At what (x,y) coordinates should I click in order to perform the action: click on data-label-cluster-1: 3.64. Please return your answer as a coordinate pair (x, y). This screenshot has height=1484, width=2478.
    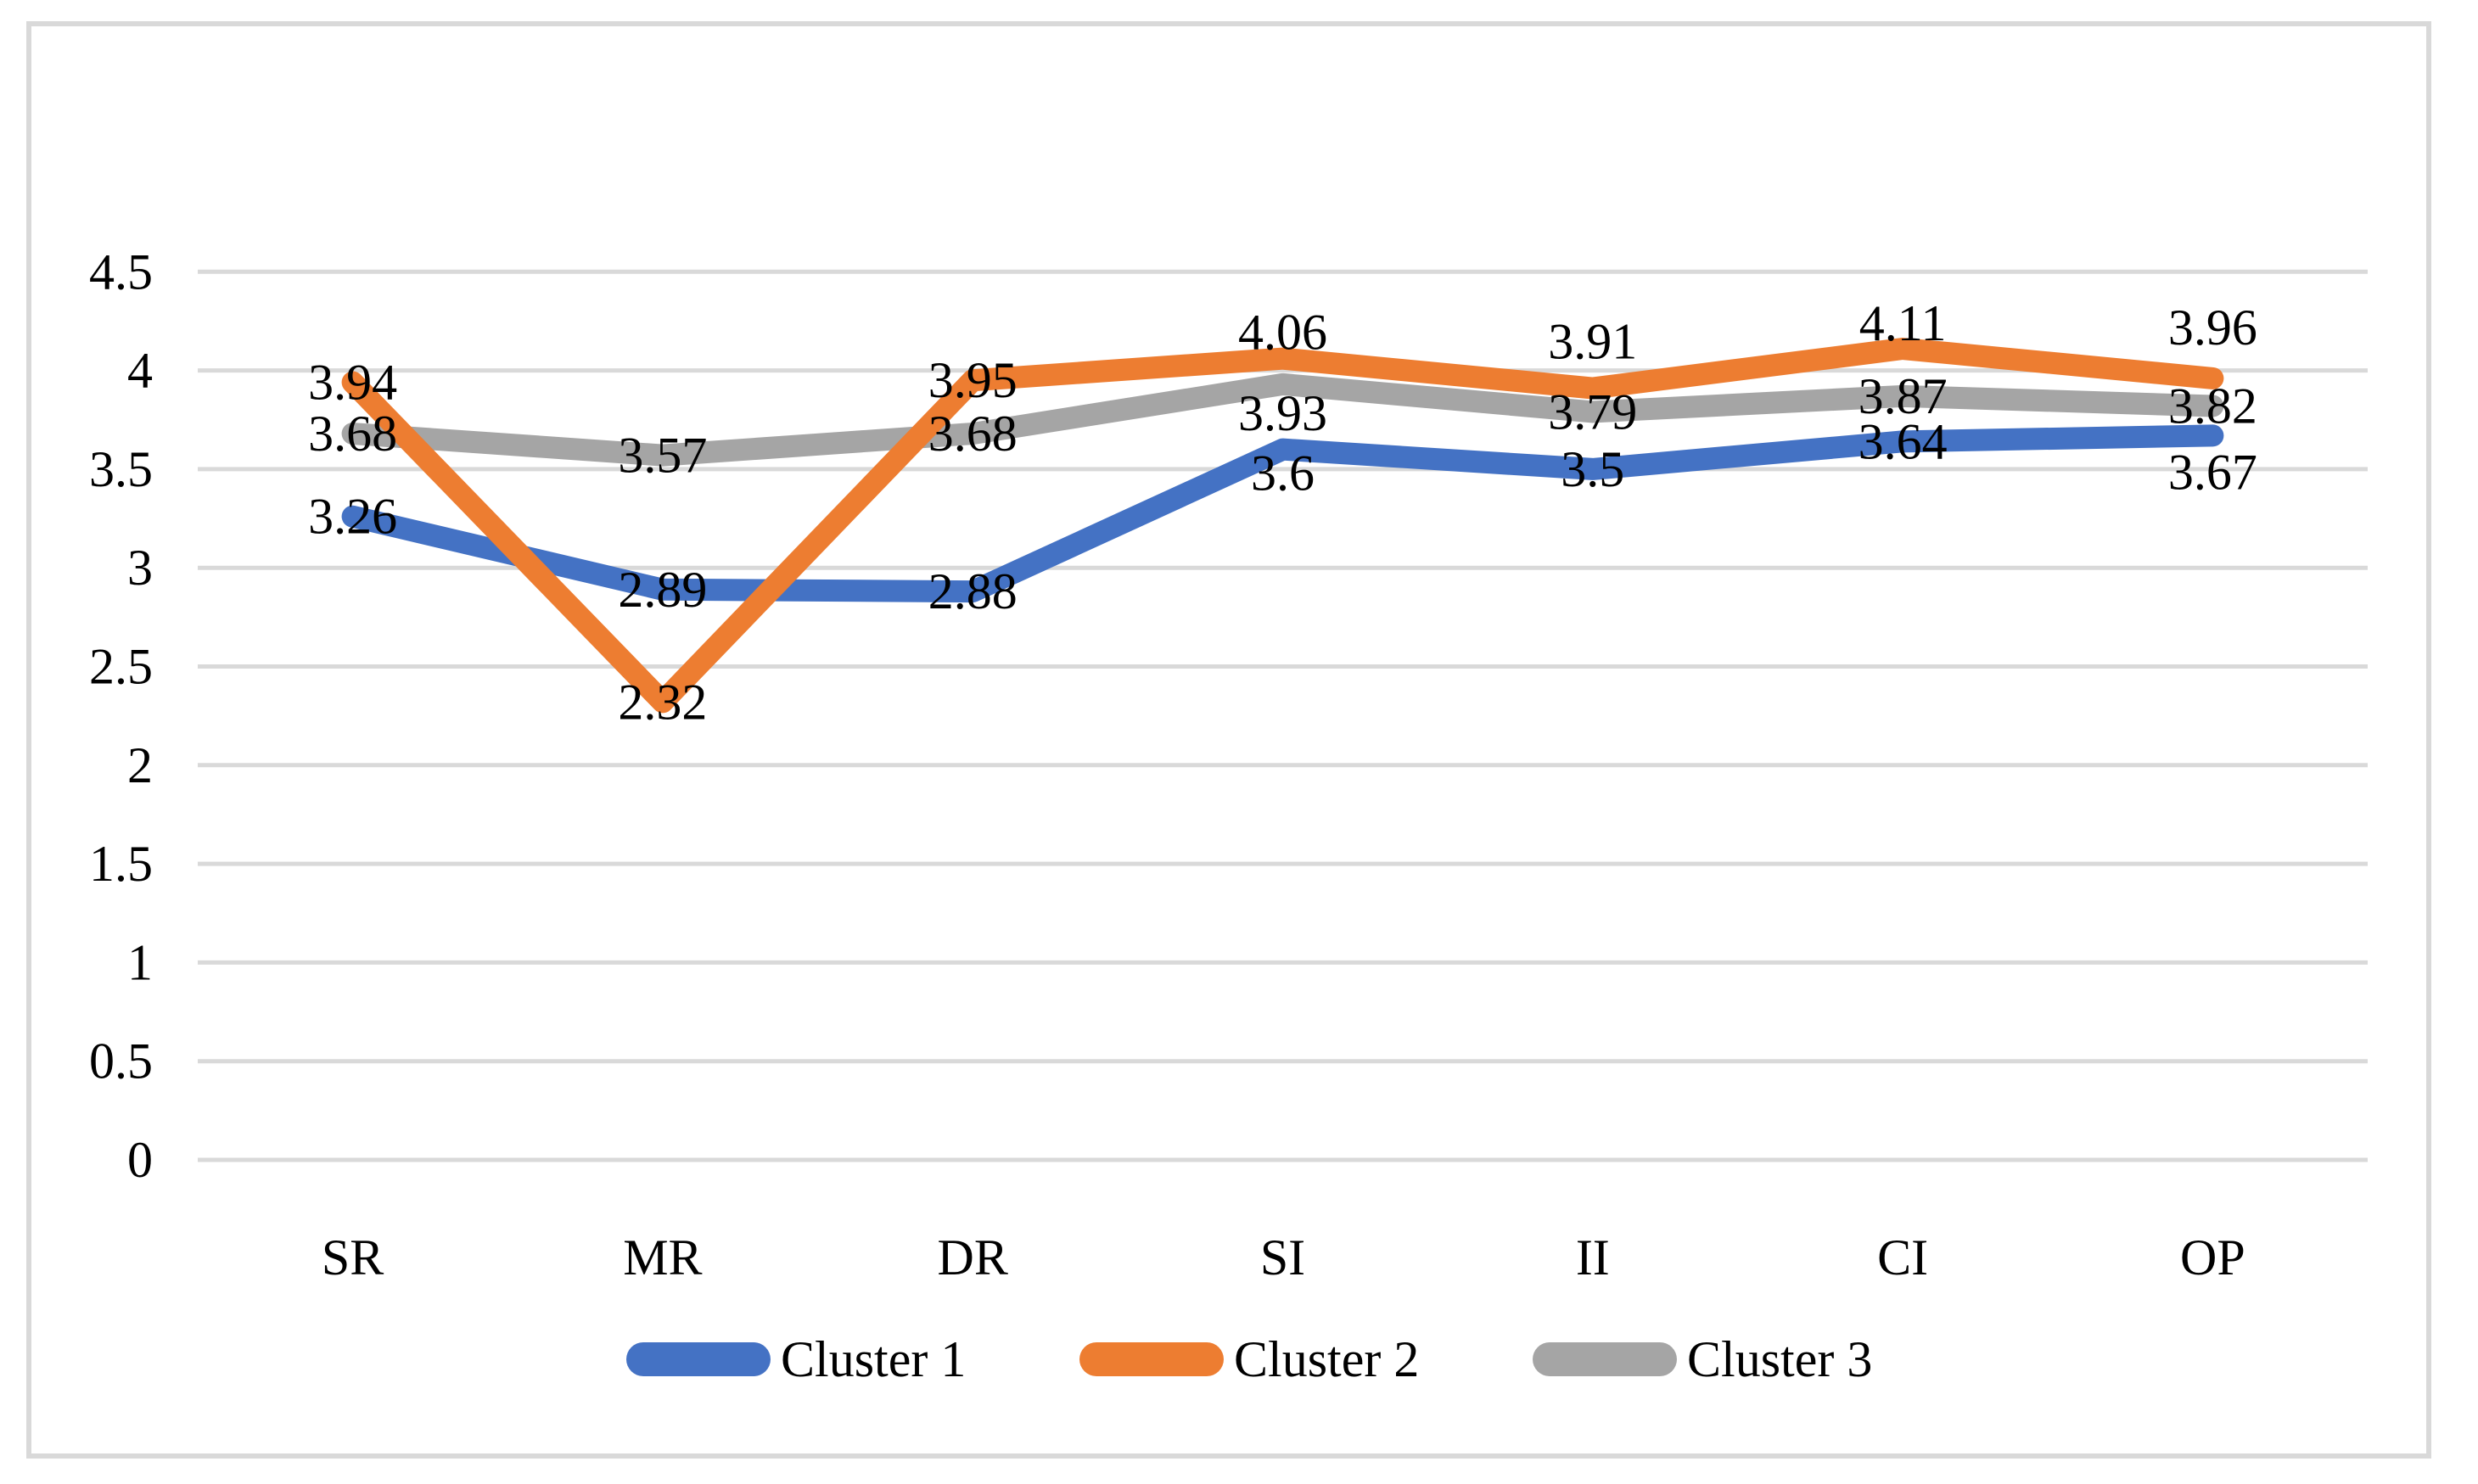
    Looking at the image, I should click on (1903, 441).